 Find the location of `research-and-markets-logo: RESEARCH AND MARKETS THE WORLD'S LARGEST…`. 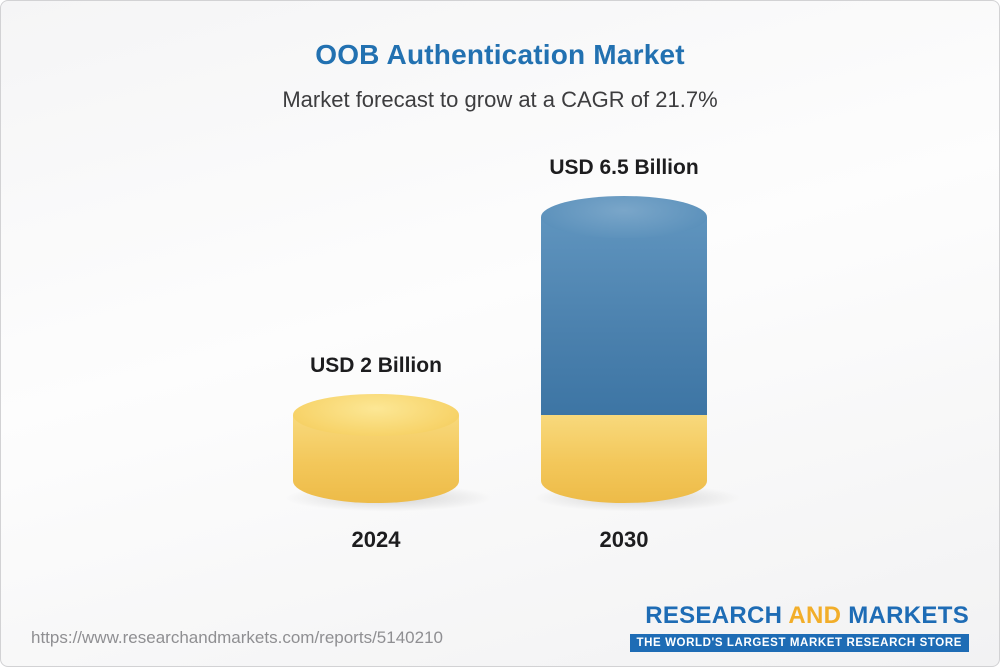

research-and-markets-logo: RESEARCH AND MARKETS THE WORLD'S LARGEST… is located at coordinates (799, 627).